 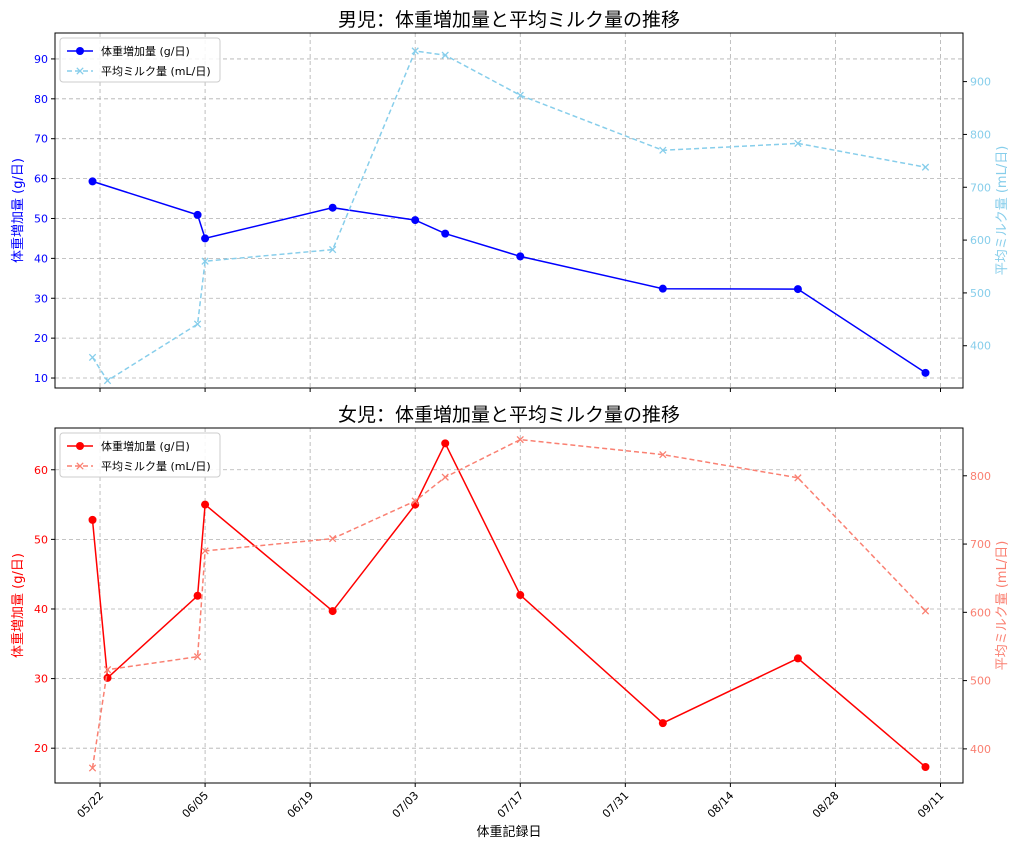 I want to click on x-tick-label: 07/31, so click(x=616, y=805).